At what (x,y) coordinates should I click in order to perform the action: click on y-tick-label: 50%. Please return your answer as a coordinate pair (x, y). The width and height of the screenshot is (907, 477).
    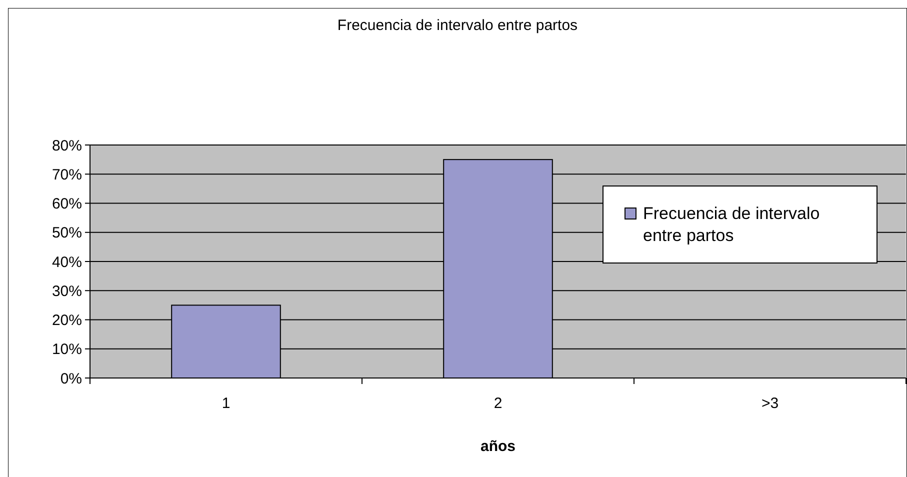
    Looking at the image, I should click on (67, 233).